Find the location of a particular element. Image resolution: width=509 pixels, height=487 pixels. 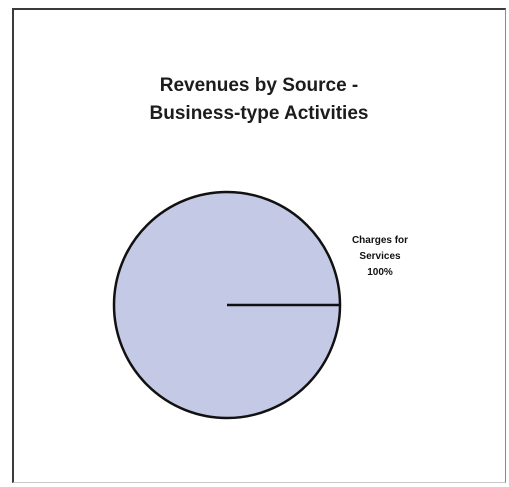

slice-label-line-2: Services is located at coordinates (380, 256).